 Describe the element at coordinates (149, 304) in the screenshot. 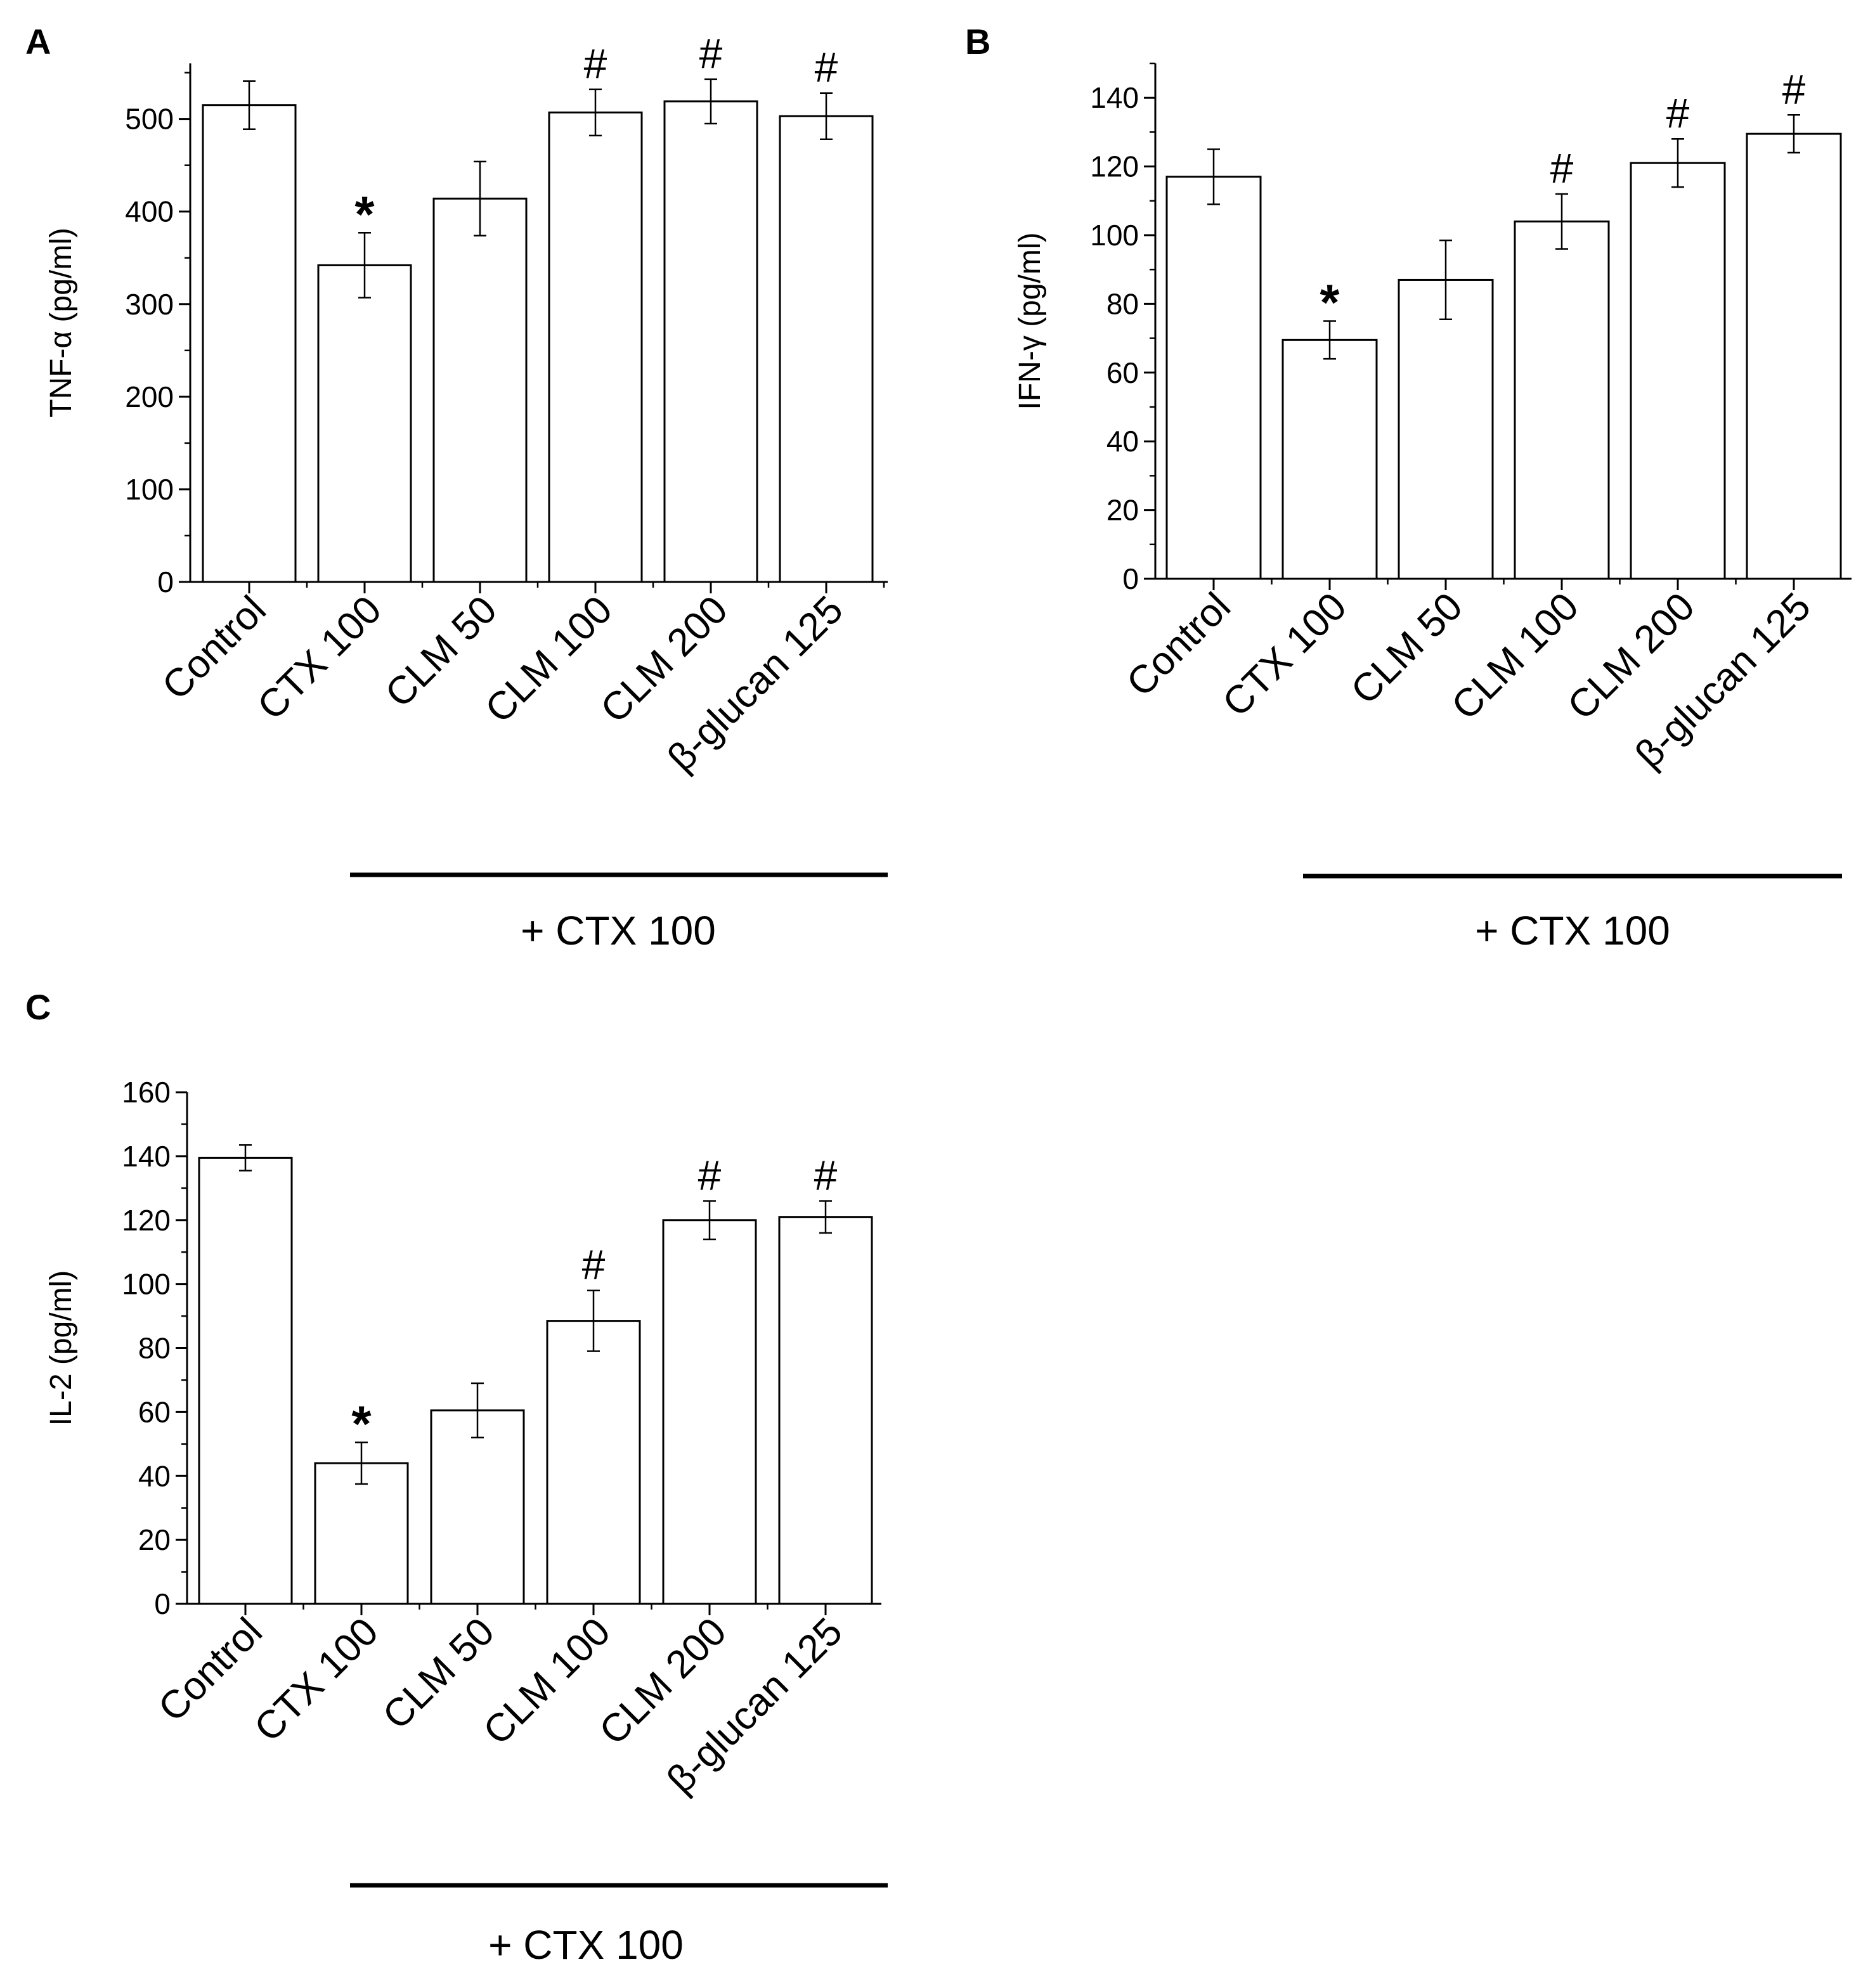

I see `y-tick-label: 300` at that location.